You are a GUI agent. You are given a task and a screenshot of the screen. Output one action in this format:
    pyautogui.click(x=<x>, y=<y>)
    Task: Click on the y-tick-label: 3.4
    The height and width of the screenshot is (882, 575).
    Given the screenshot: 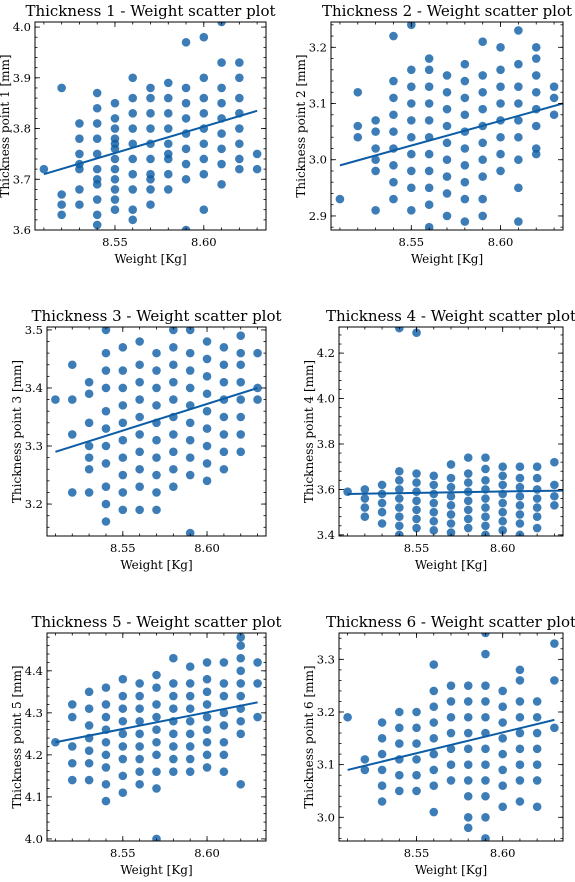 What is the action you would take?
    pyautogui.click(x=34, y=388)
    